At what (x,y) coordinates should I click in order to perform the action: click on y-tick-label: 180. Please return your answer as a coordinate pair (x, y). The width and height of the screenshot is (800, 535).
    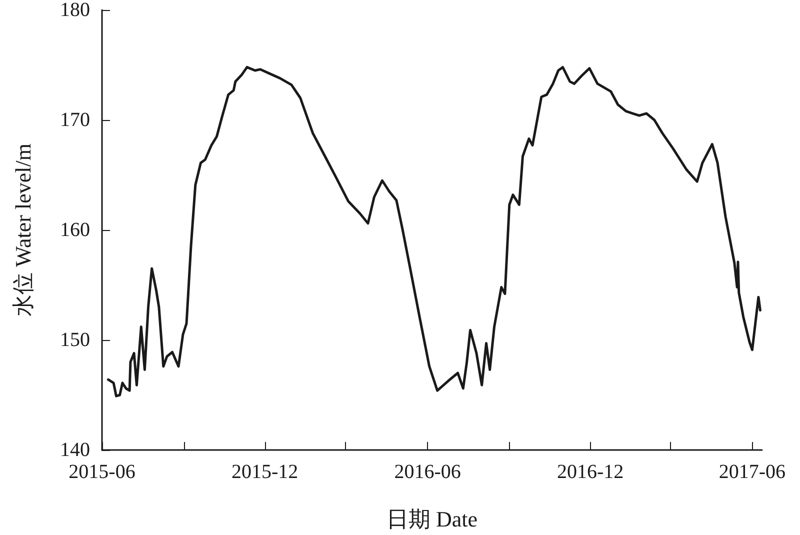
    Looking at the image, I should click on (75, 10).